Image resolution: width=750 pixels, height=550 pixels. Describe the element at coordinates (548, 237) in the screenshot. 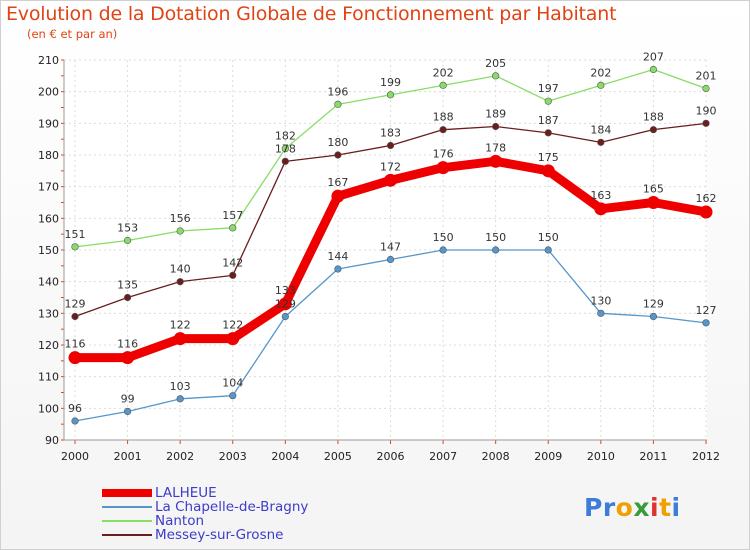

I see `data-label: 150` at that location.